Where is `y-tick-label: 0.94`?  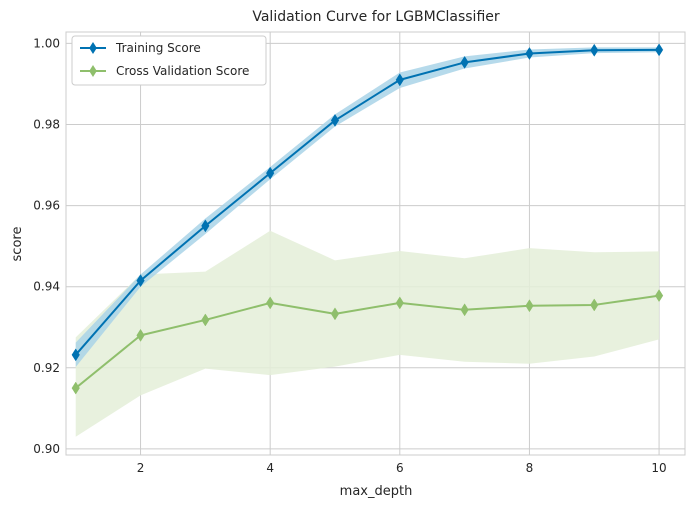 y-tick-label: 0.94 is located at coordinates (46, 287).